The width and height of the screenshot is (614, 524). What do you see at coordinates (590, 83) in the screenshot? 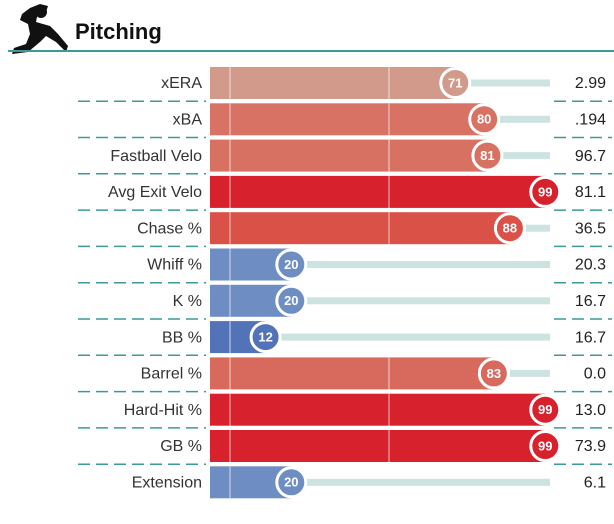
I see `stat-value: 2.99` at bounding box center [590, 83].